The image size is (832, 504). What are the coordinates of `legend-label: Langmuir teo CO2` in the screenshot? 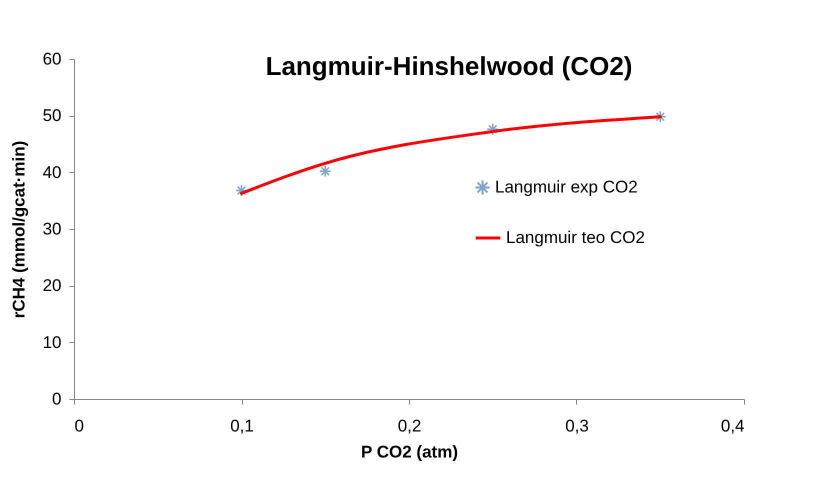 It's located at (575, 237).